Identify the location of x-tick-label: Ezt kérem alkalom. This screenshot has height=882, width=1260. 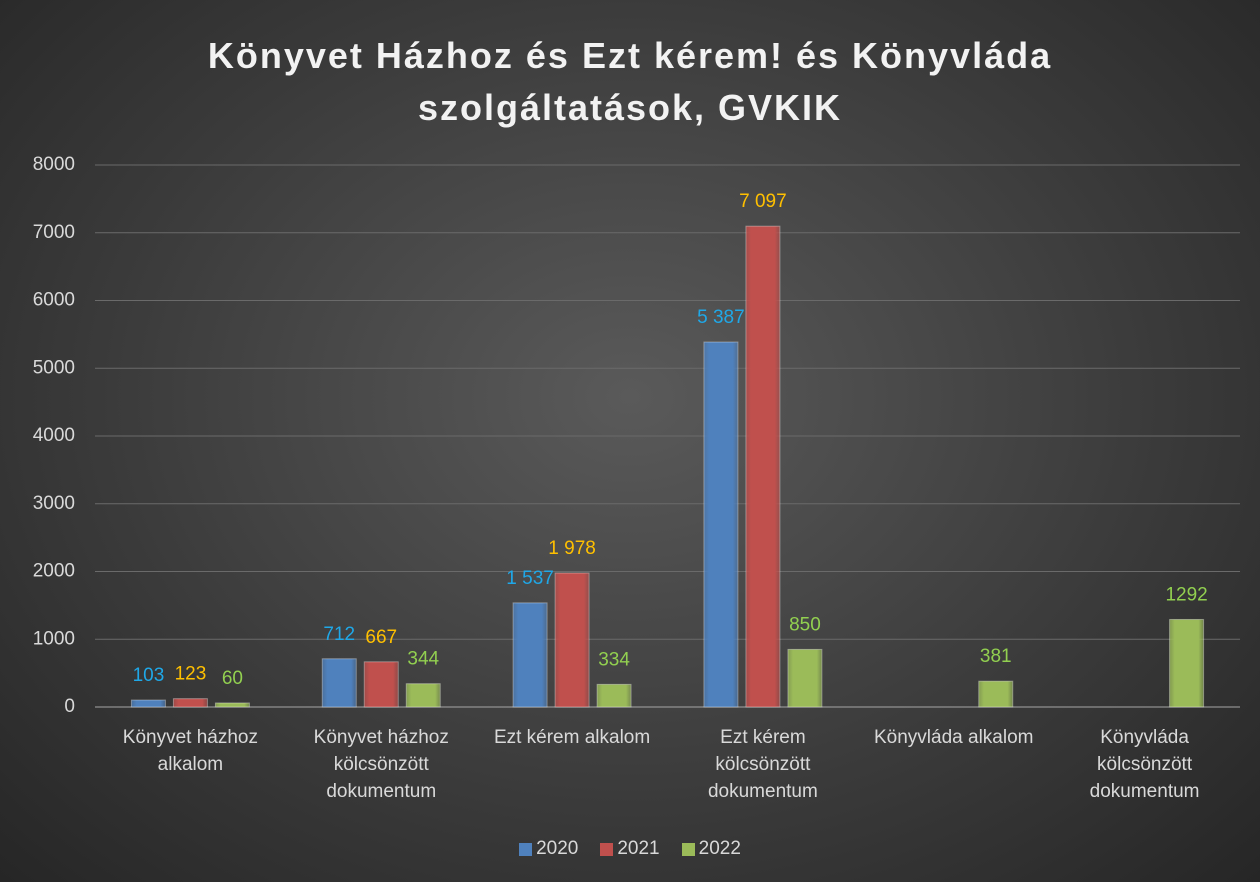
(572, 737).